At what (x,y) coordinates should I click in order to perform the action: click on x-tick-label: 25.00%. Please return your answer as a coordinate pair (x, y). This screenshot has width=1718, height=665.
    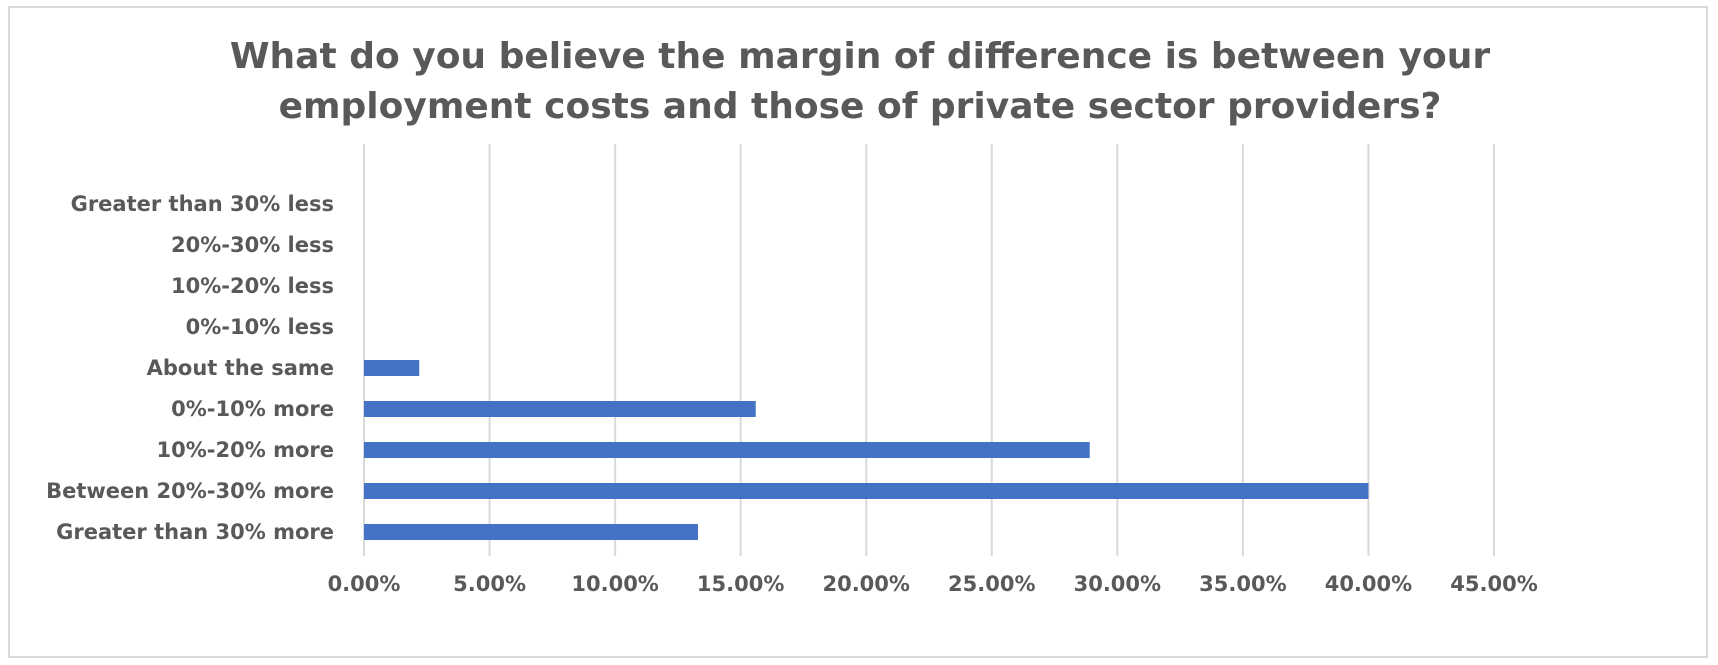
    Looking at the image, I should click on (991, 584).